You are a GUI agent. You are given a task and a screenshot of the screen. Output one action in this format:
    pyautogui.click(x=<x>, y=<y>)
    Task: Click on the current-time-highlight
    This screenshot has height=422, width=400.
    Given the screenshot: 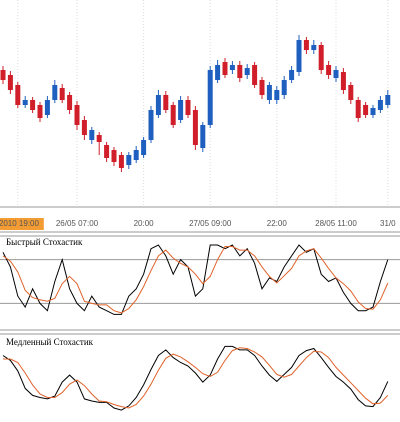 What is the action you would take?
    pyautogui.click(x=22, y=224)
    